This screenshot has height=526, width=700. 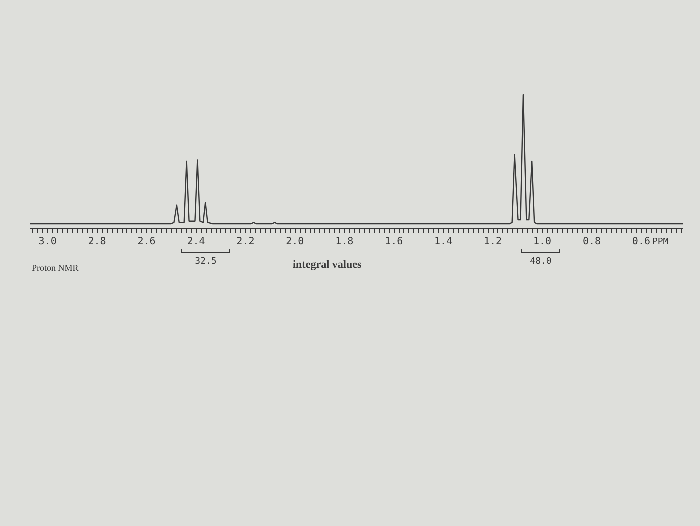 I want to click on x-tick-label: 3.0, so click(x=47, y=242).